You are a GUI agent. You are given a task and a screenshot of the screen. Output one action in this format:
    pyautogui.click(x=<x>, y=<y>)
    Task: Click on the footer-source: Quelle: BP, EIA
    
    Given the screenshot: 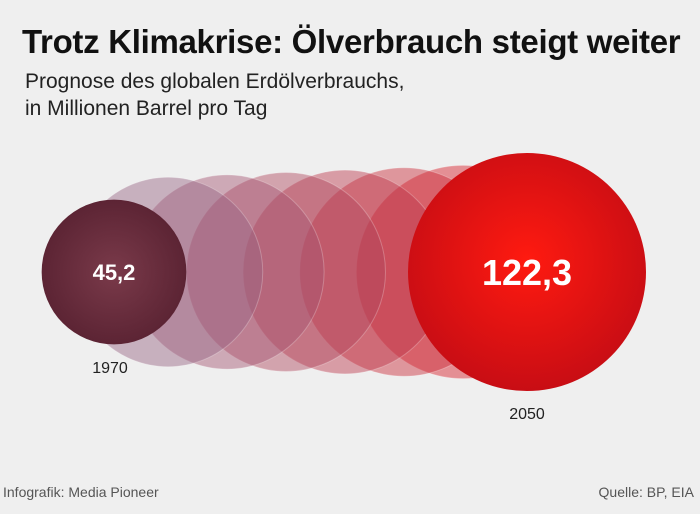 What is the action you would take?
    pyautogui.click(x=646, y=492)
    